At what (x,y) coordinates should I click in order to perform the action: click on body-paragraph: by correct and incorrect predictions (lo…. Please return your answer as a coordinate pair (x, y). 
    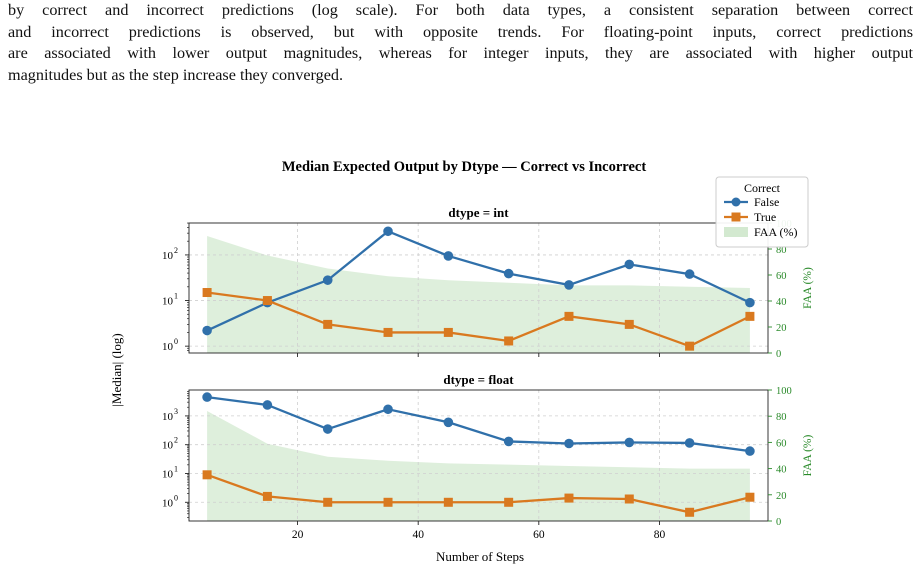
    Looking at the image, I should click on (460, 43).